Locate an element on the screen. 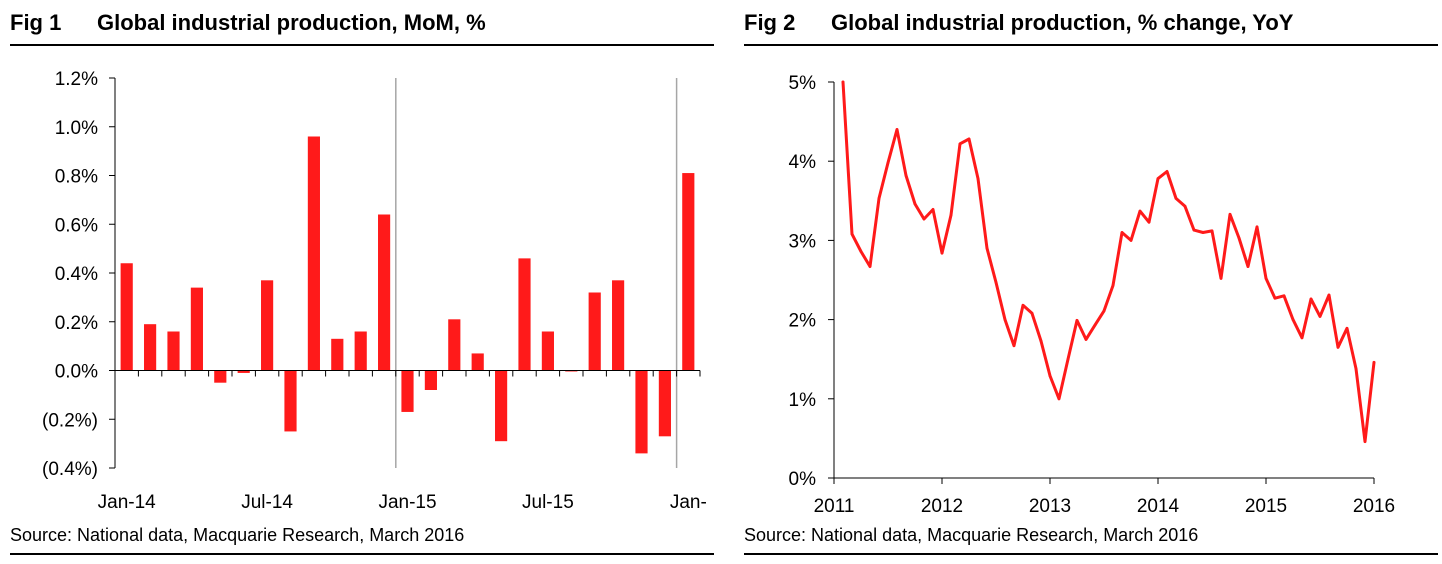 Image resolution: width=1442 pixels, height=564 pixels. y-tick-label: (0.2%) is located at coordinates (70, 420).